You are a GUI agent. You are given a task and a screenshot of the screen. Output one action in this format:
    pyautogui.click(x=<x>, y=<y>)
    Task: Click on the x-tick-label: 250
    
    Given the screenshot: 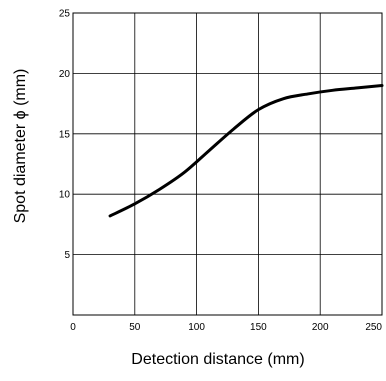 What is the action you would take?
    pyautogui.click(x=373, y=327)
    